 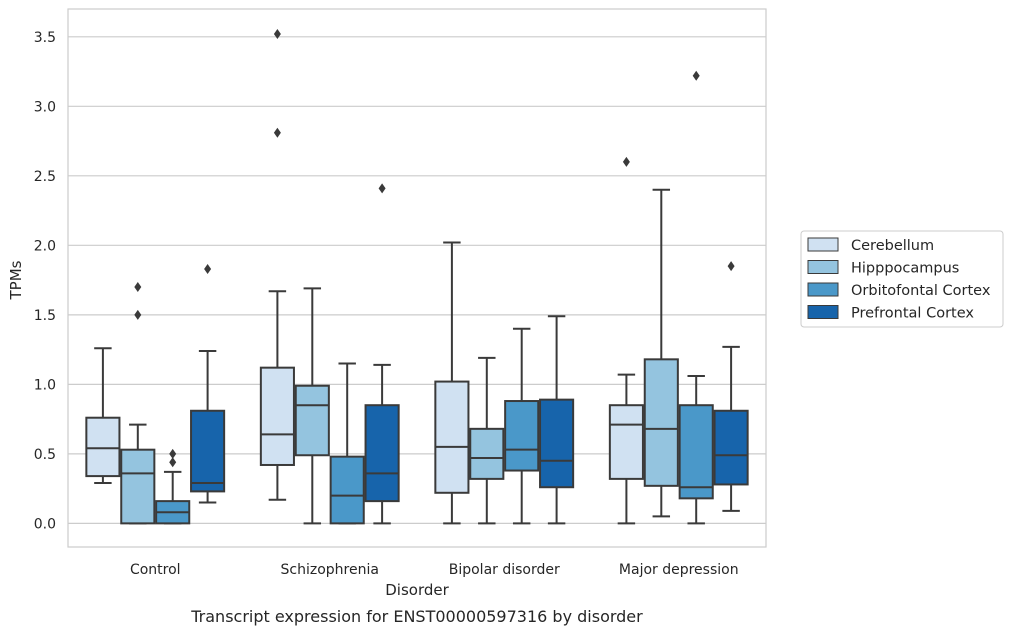 What do you see at coordinates (16, 280) in the screenshot?
I see `y-axis-title: TPMs` at bounding box center [16, 280].